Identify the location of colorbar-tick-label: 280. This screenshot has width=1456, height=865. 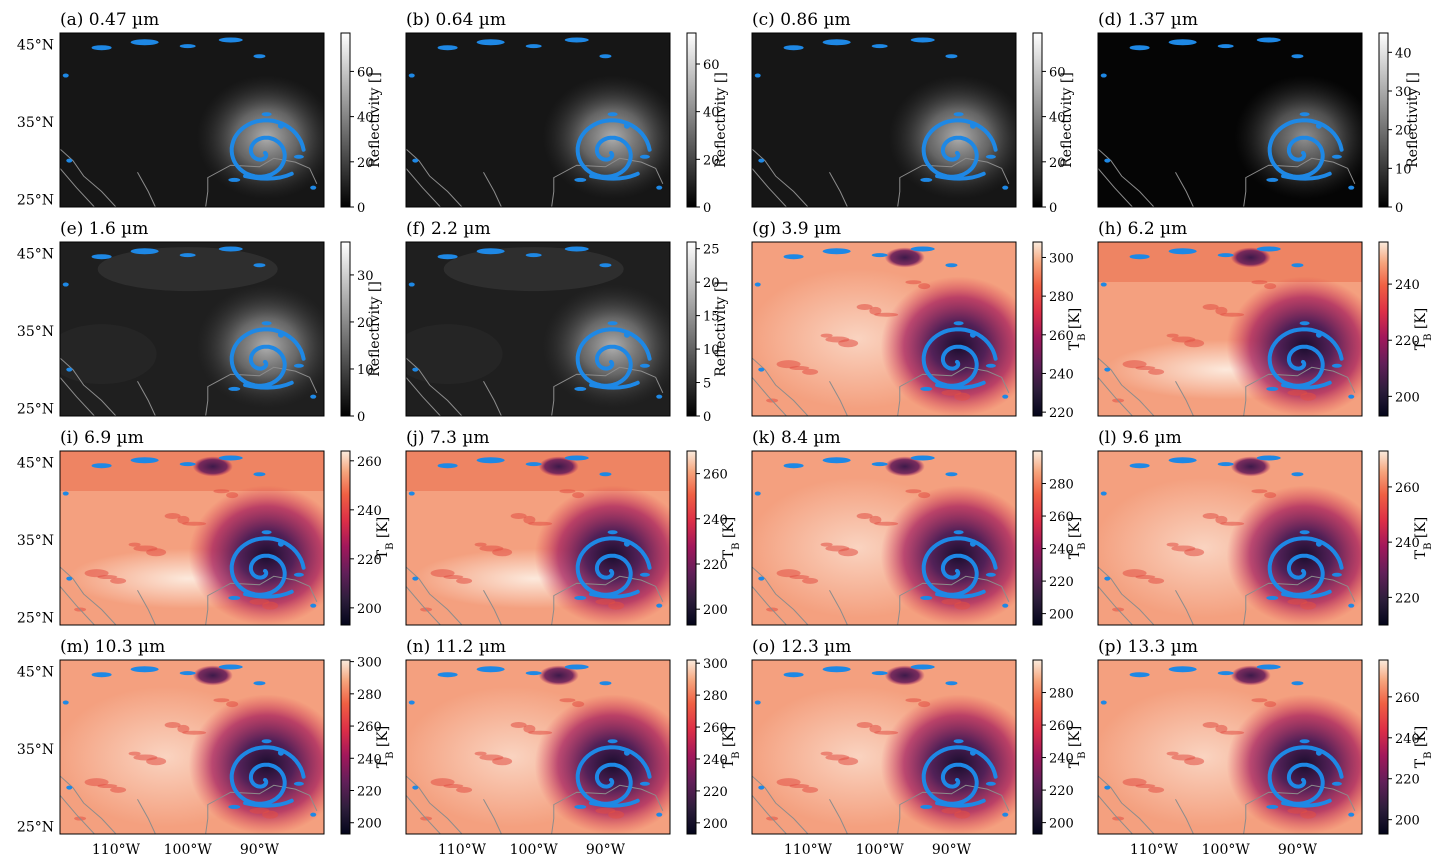
(1061, 694).